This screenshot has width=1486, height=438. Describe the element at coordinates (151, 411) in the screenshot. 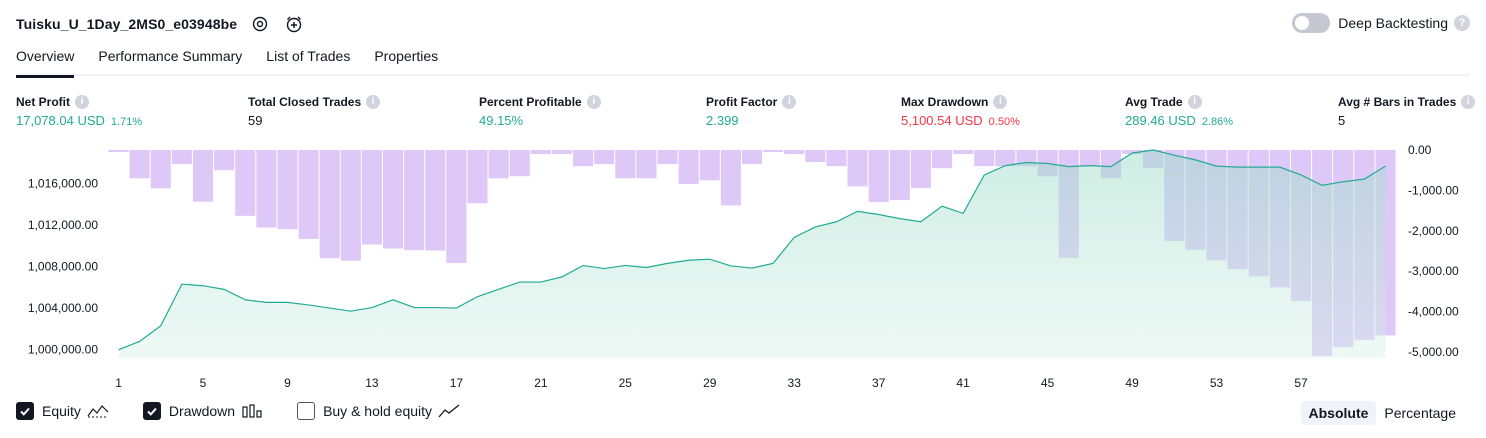

I see `drawdown-checkbox` at that location.